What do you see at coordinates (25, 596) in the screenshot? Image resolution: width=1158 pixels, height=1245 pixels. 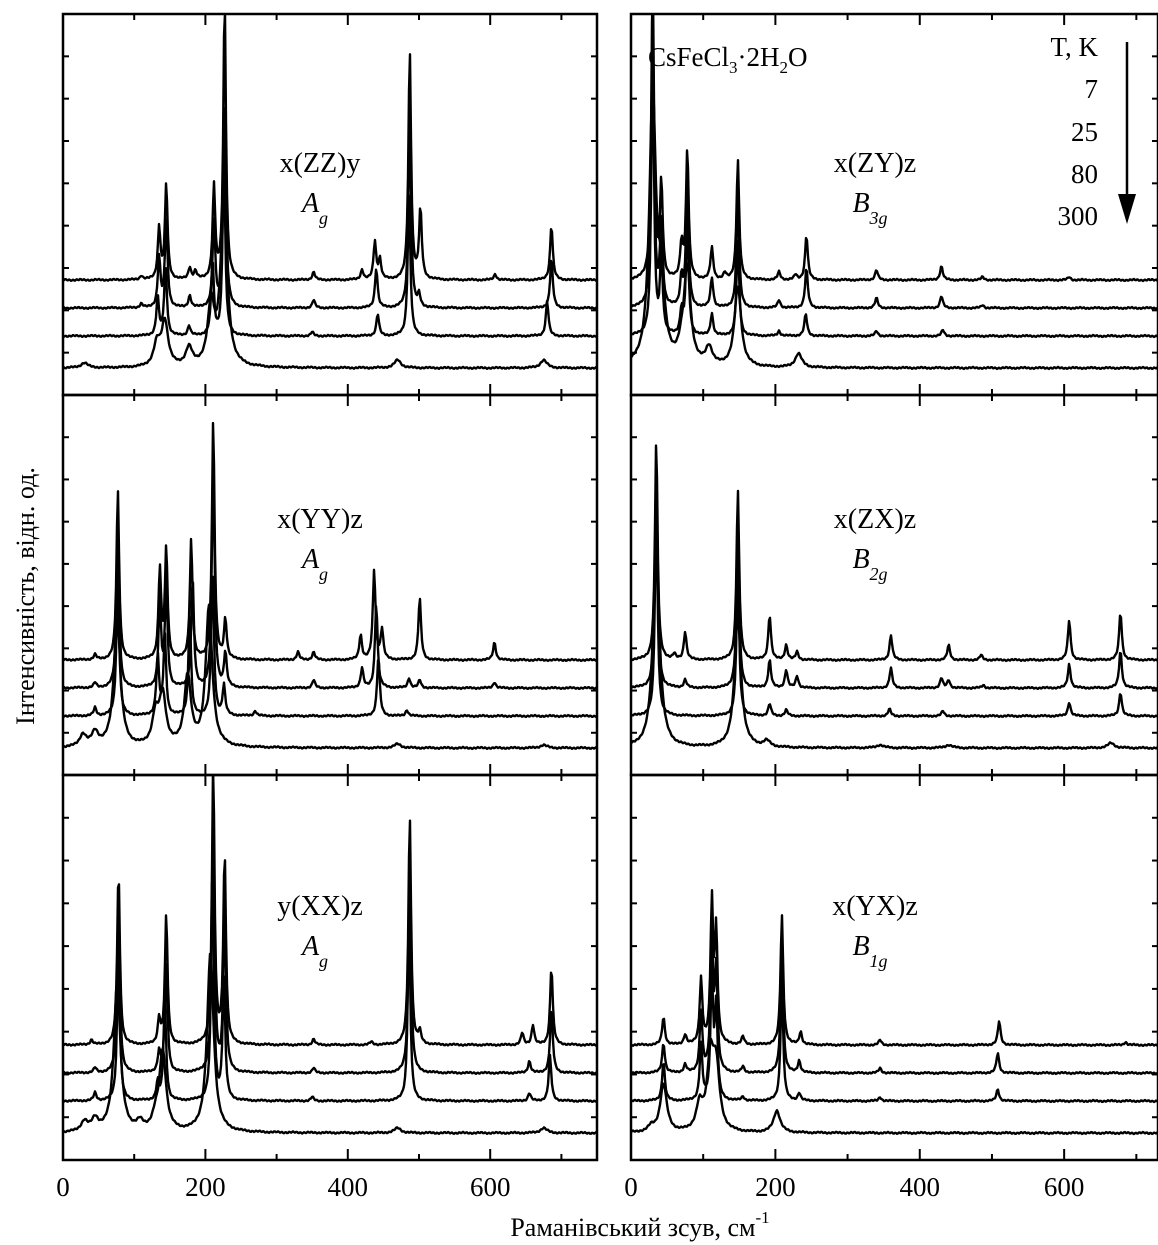 I see `y-axis-label: Інтенсивність, відн. од.` at bounding box center [25, 596].